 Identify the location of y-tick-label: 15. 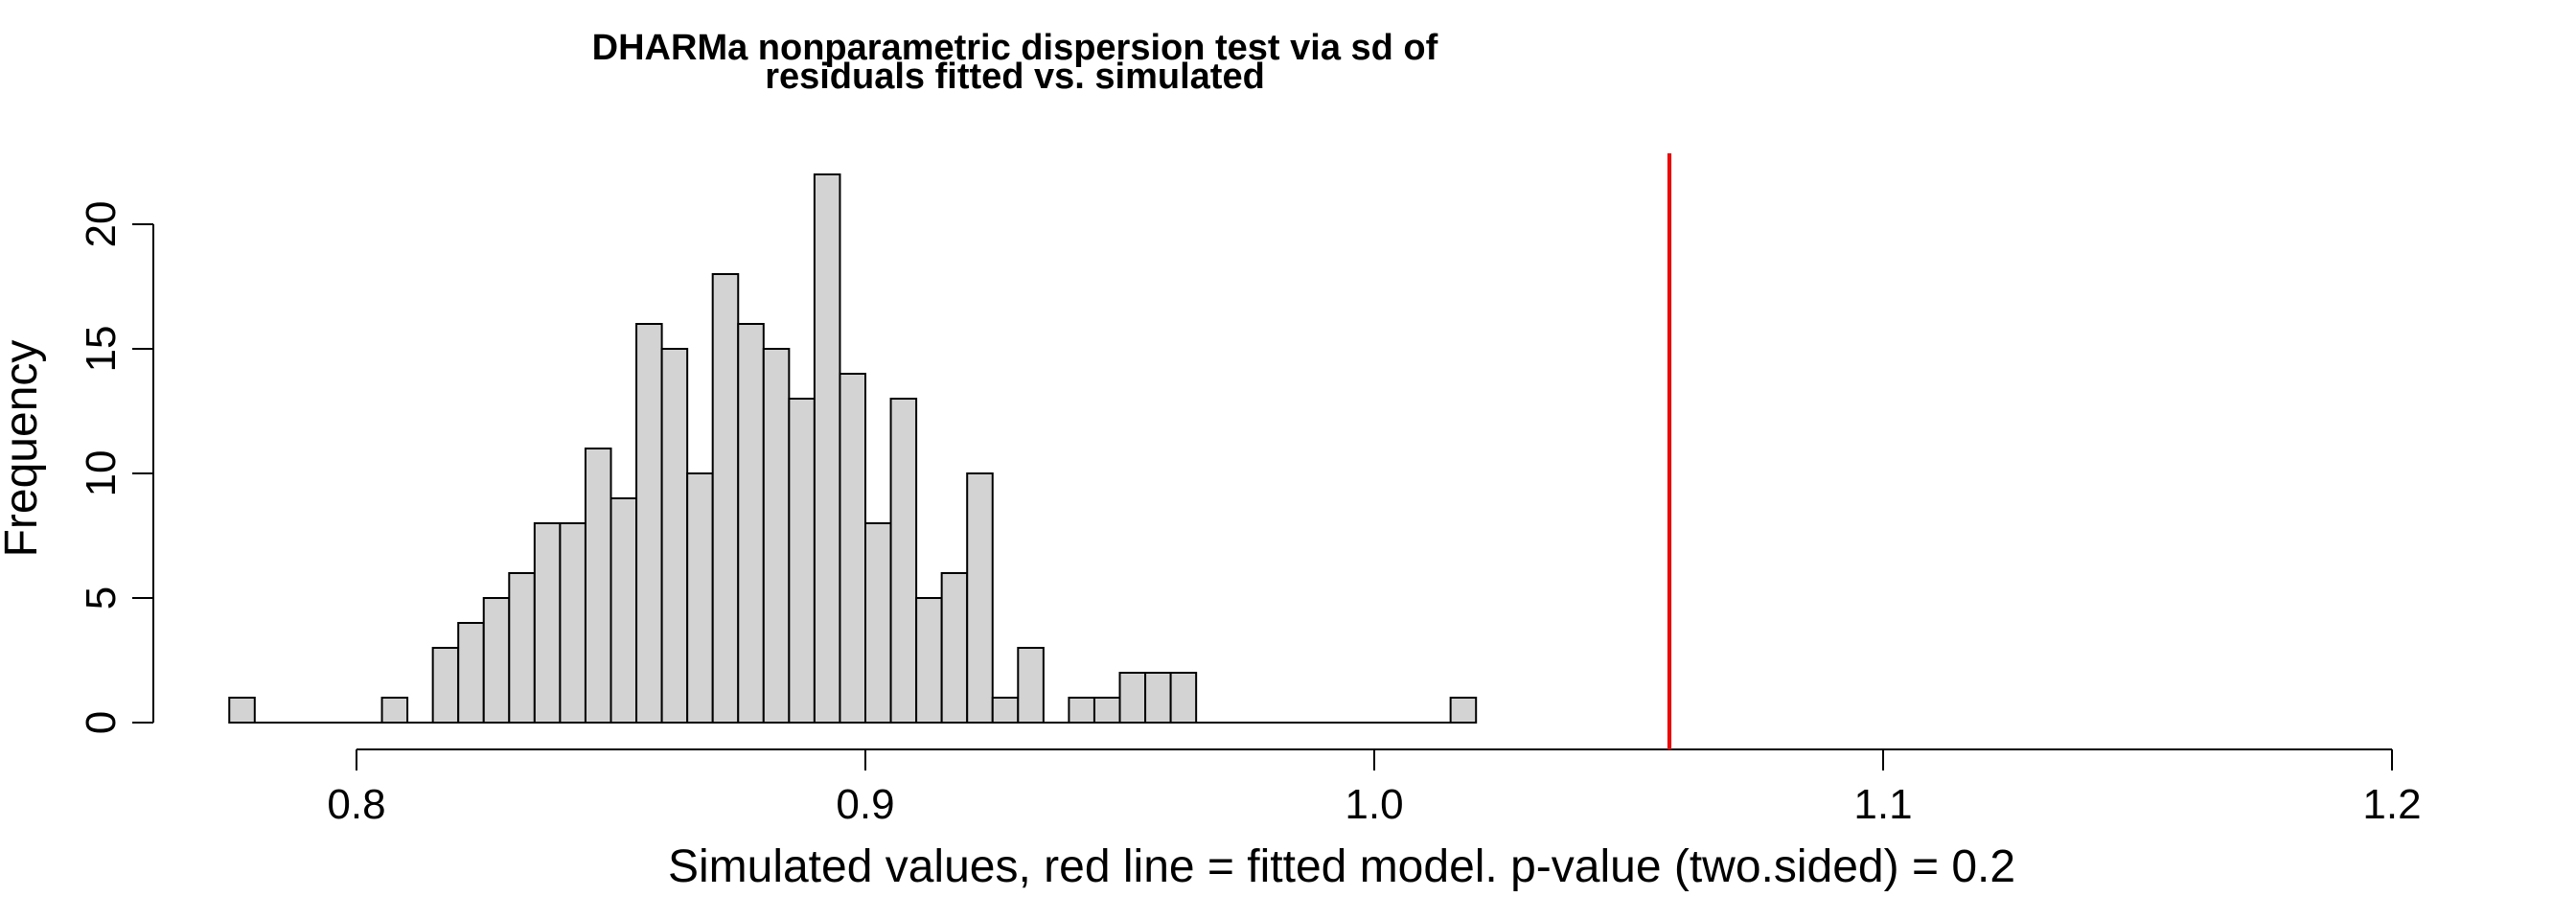
(101, 350).